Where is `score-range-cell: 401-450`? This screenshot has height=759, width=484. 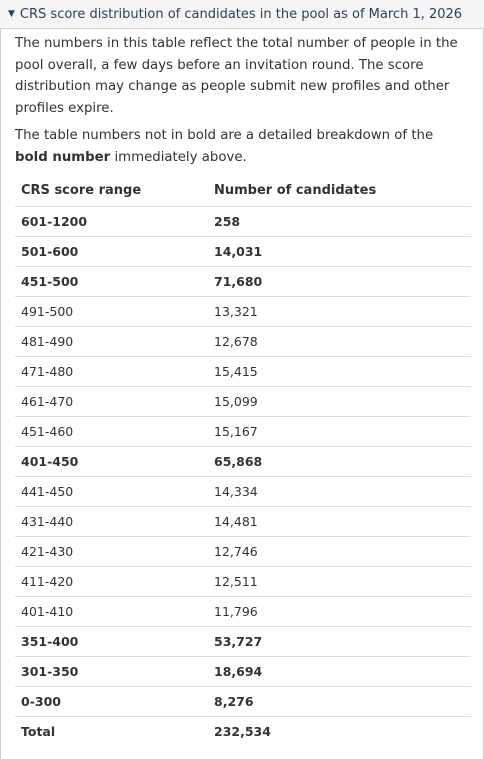
score-range-cell: 401-450 is located at coordinates (111, 460).